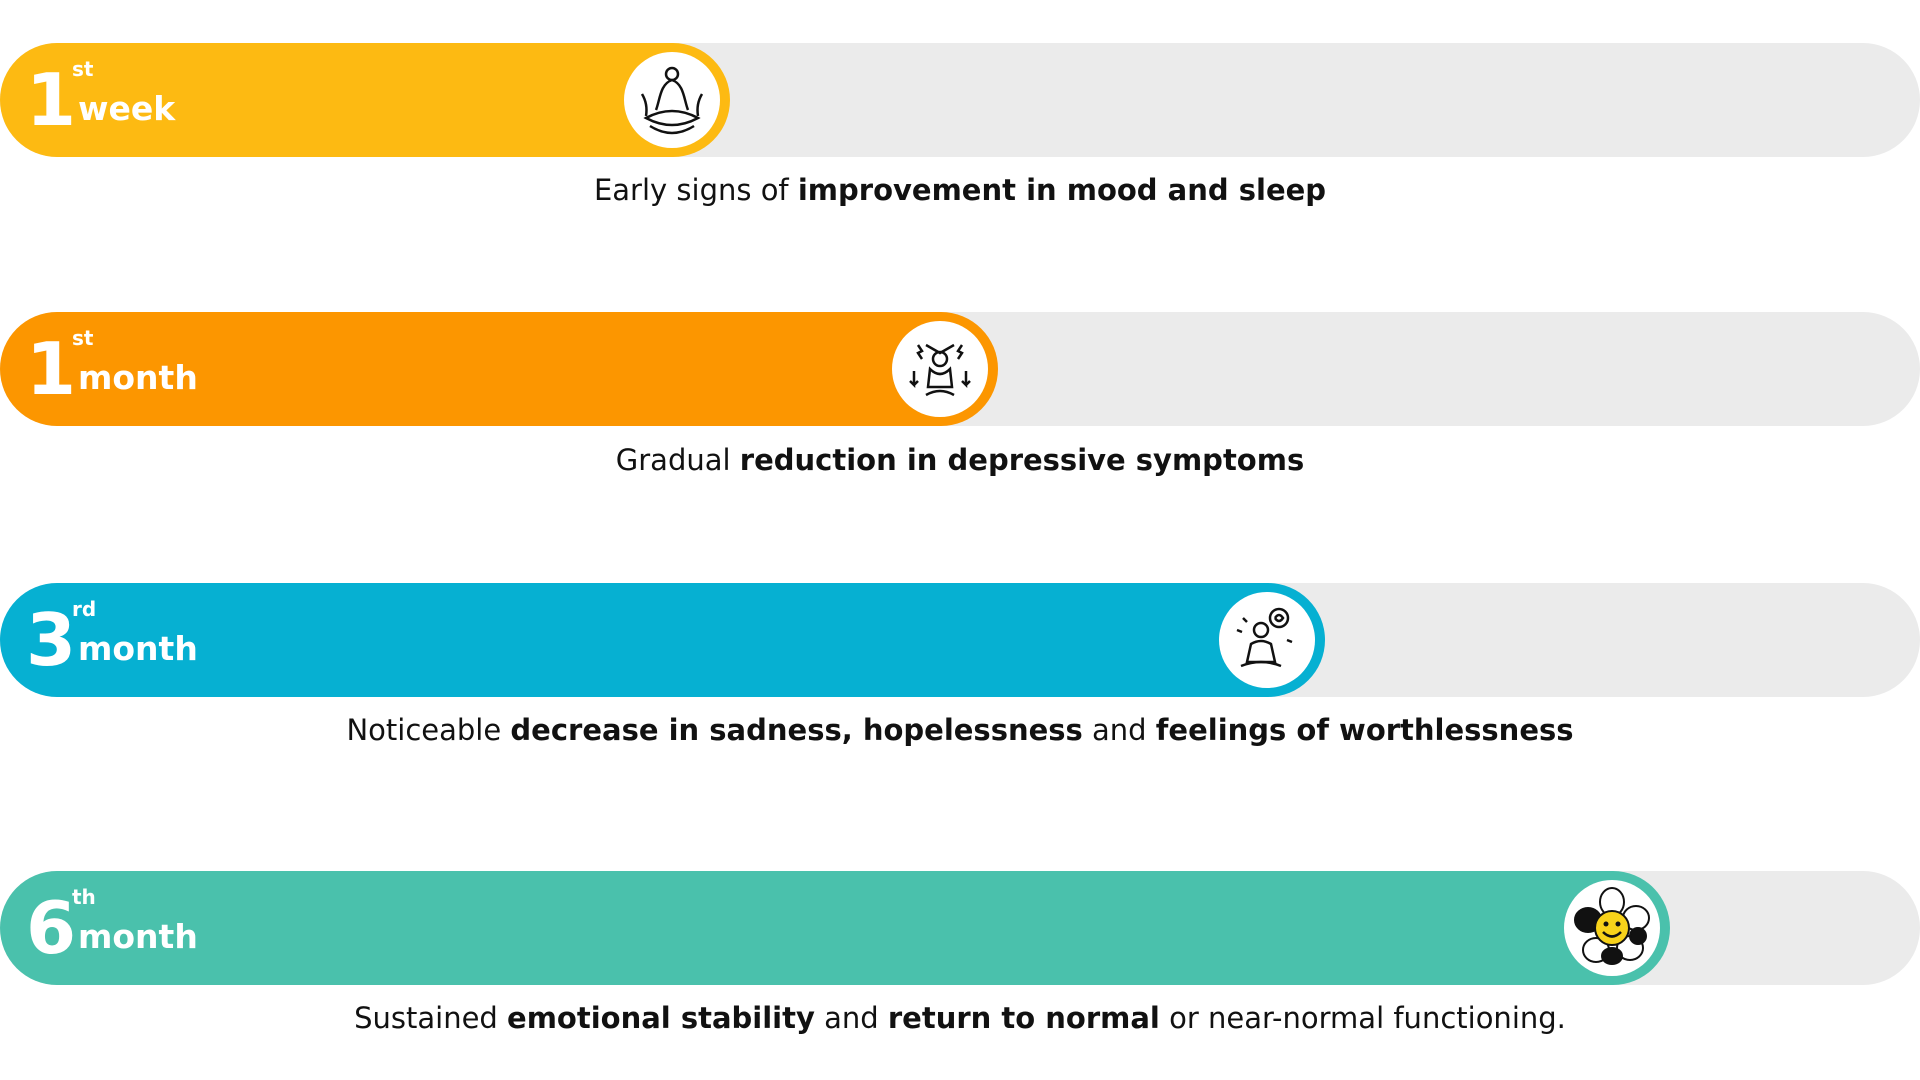 This screenshot has height=1080, width=1920. What do you see at coordinates (365, 100) in the screenshot?
I see `progress-fill: 1 st week` at bounding box center [365, 100].